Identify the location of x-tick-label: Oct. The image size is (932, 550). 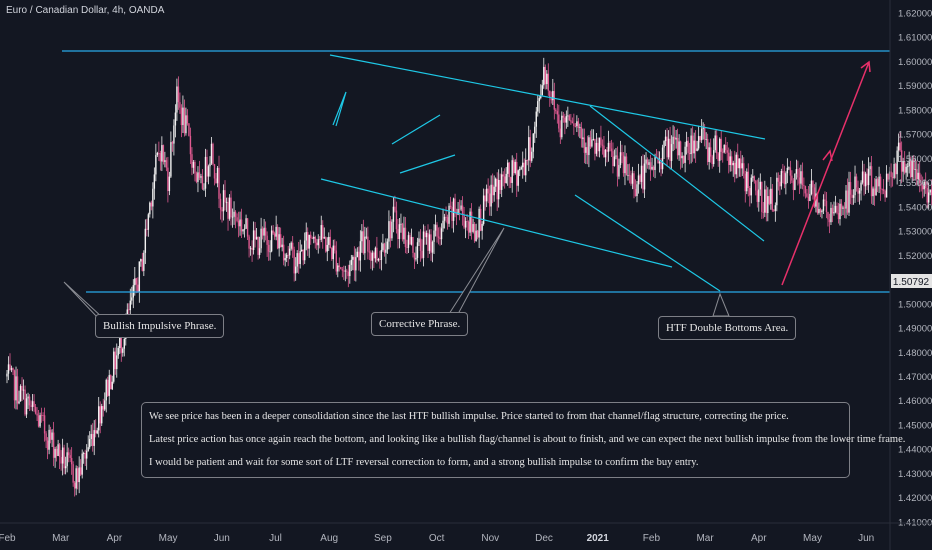
(437, 538).